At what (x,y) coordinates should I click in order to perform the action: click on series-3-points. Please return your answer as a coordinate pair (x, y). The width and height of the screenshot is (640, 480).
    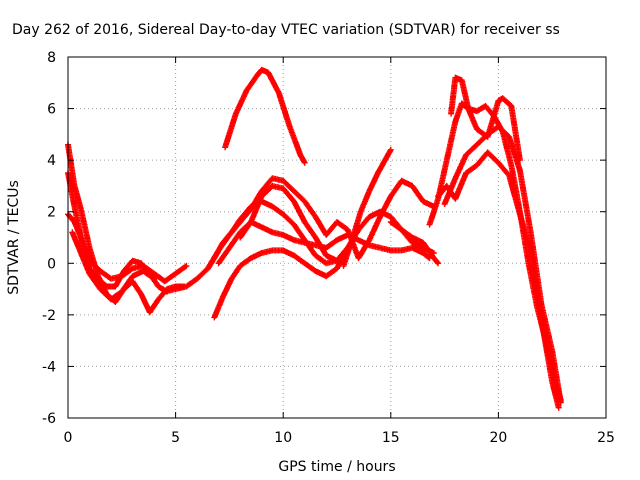
    Looking at the image, I should click on (113, 266).